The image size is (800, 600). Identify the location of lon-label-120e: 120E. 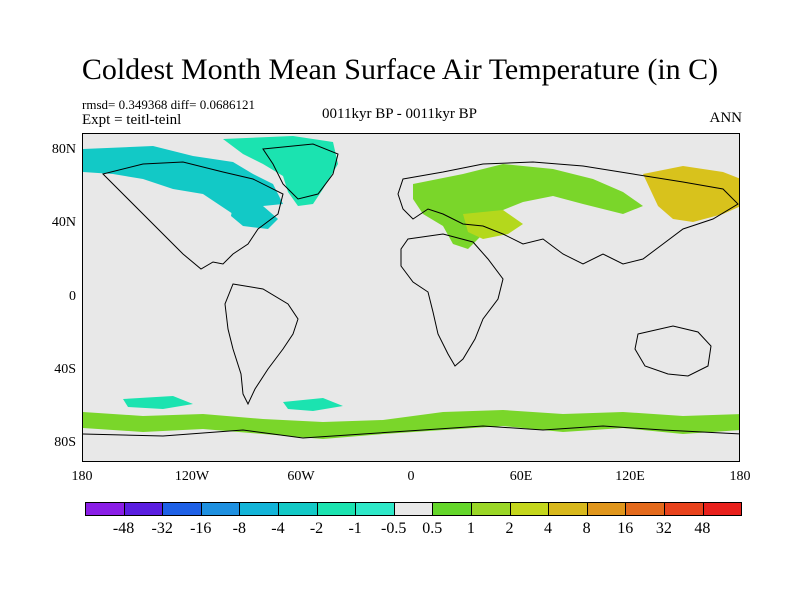
(630, 476).